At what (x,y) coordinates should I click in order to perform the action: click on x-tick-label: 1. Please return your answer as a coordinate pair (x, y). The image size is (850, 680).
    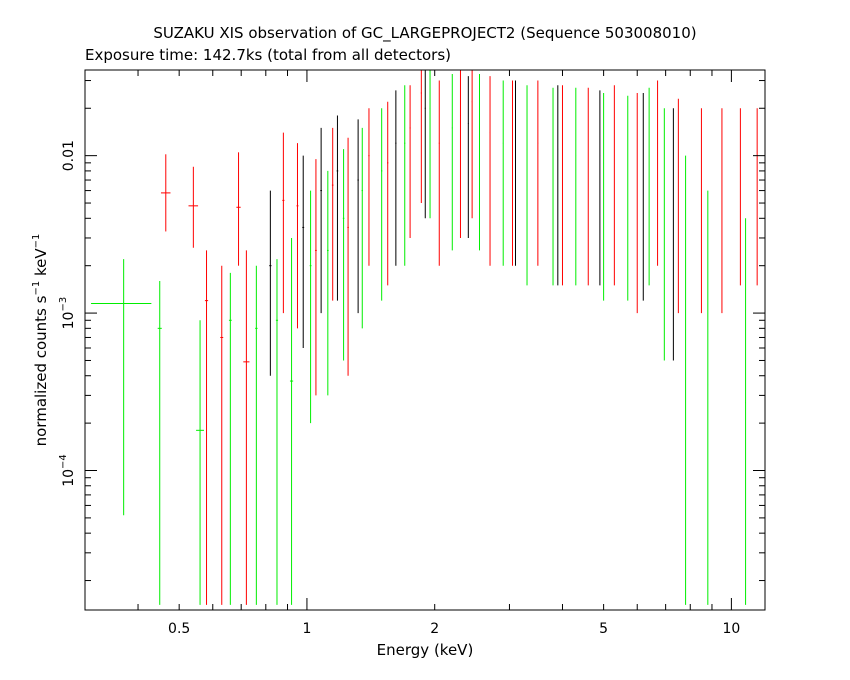
    Looking at the image, I should click on (306, 629).